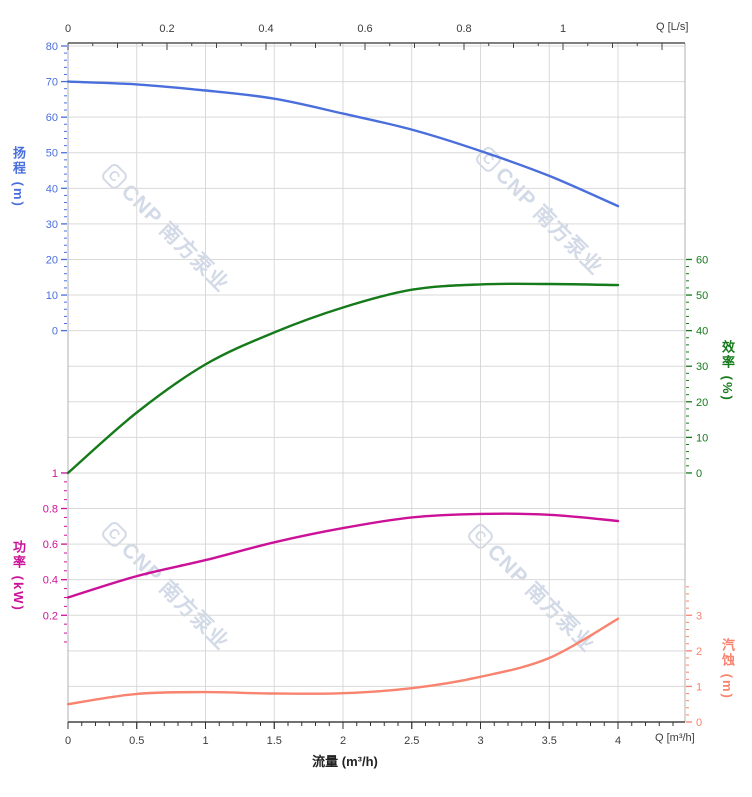 Image resolution: width=752 pixels, height=797 pixels. Describe the element at coordinates (343, 555) in the screenshot. I see `power-curve` at that location.